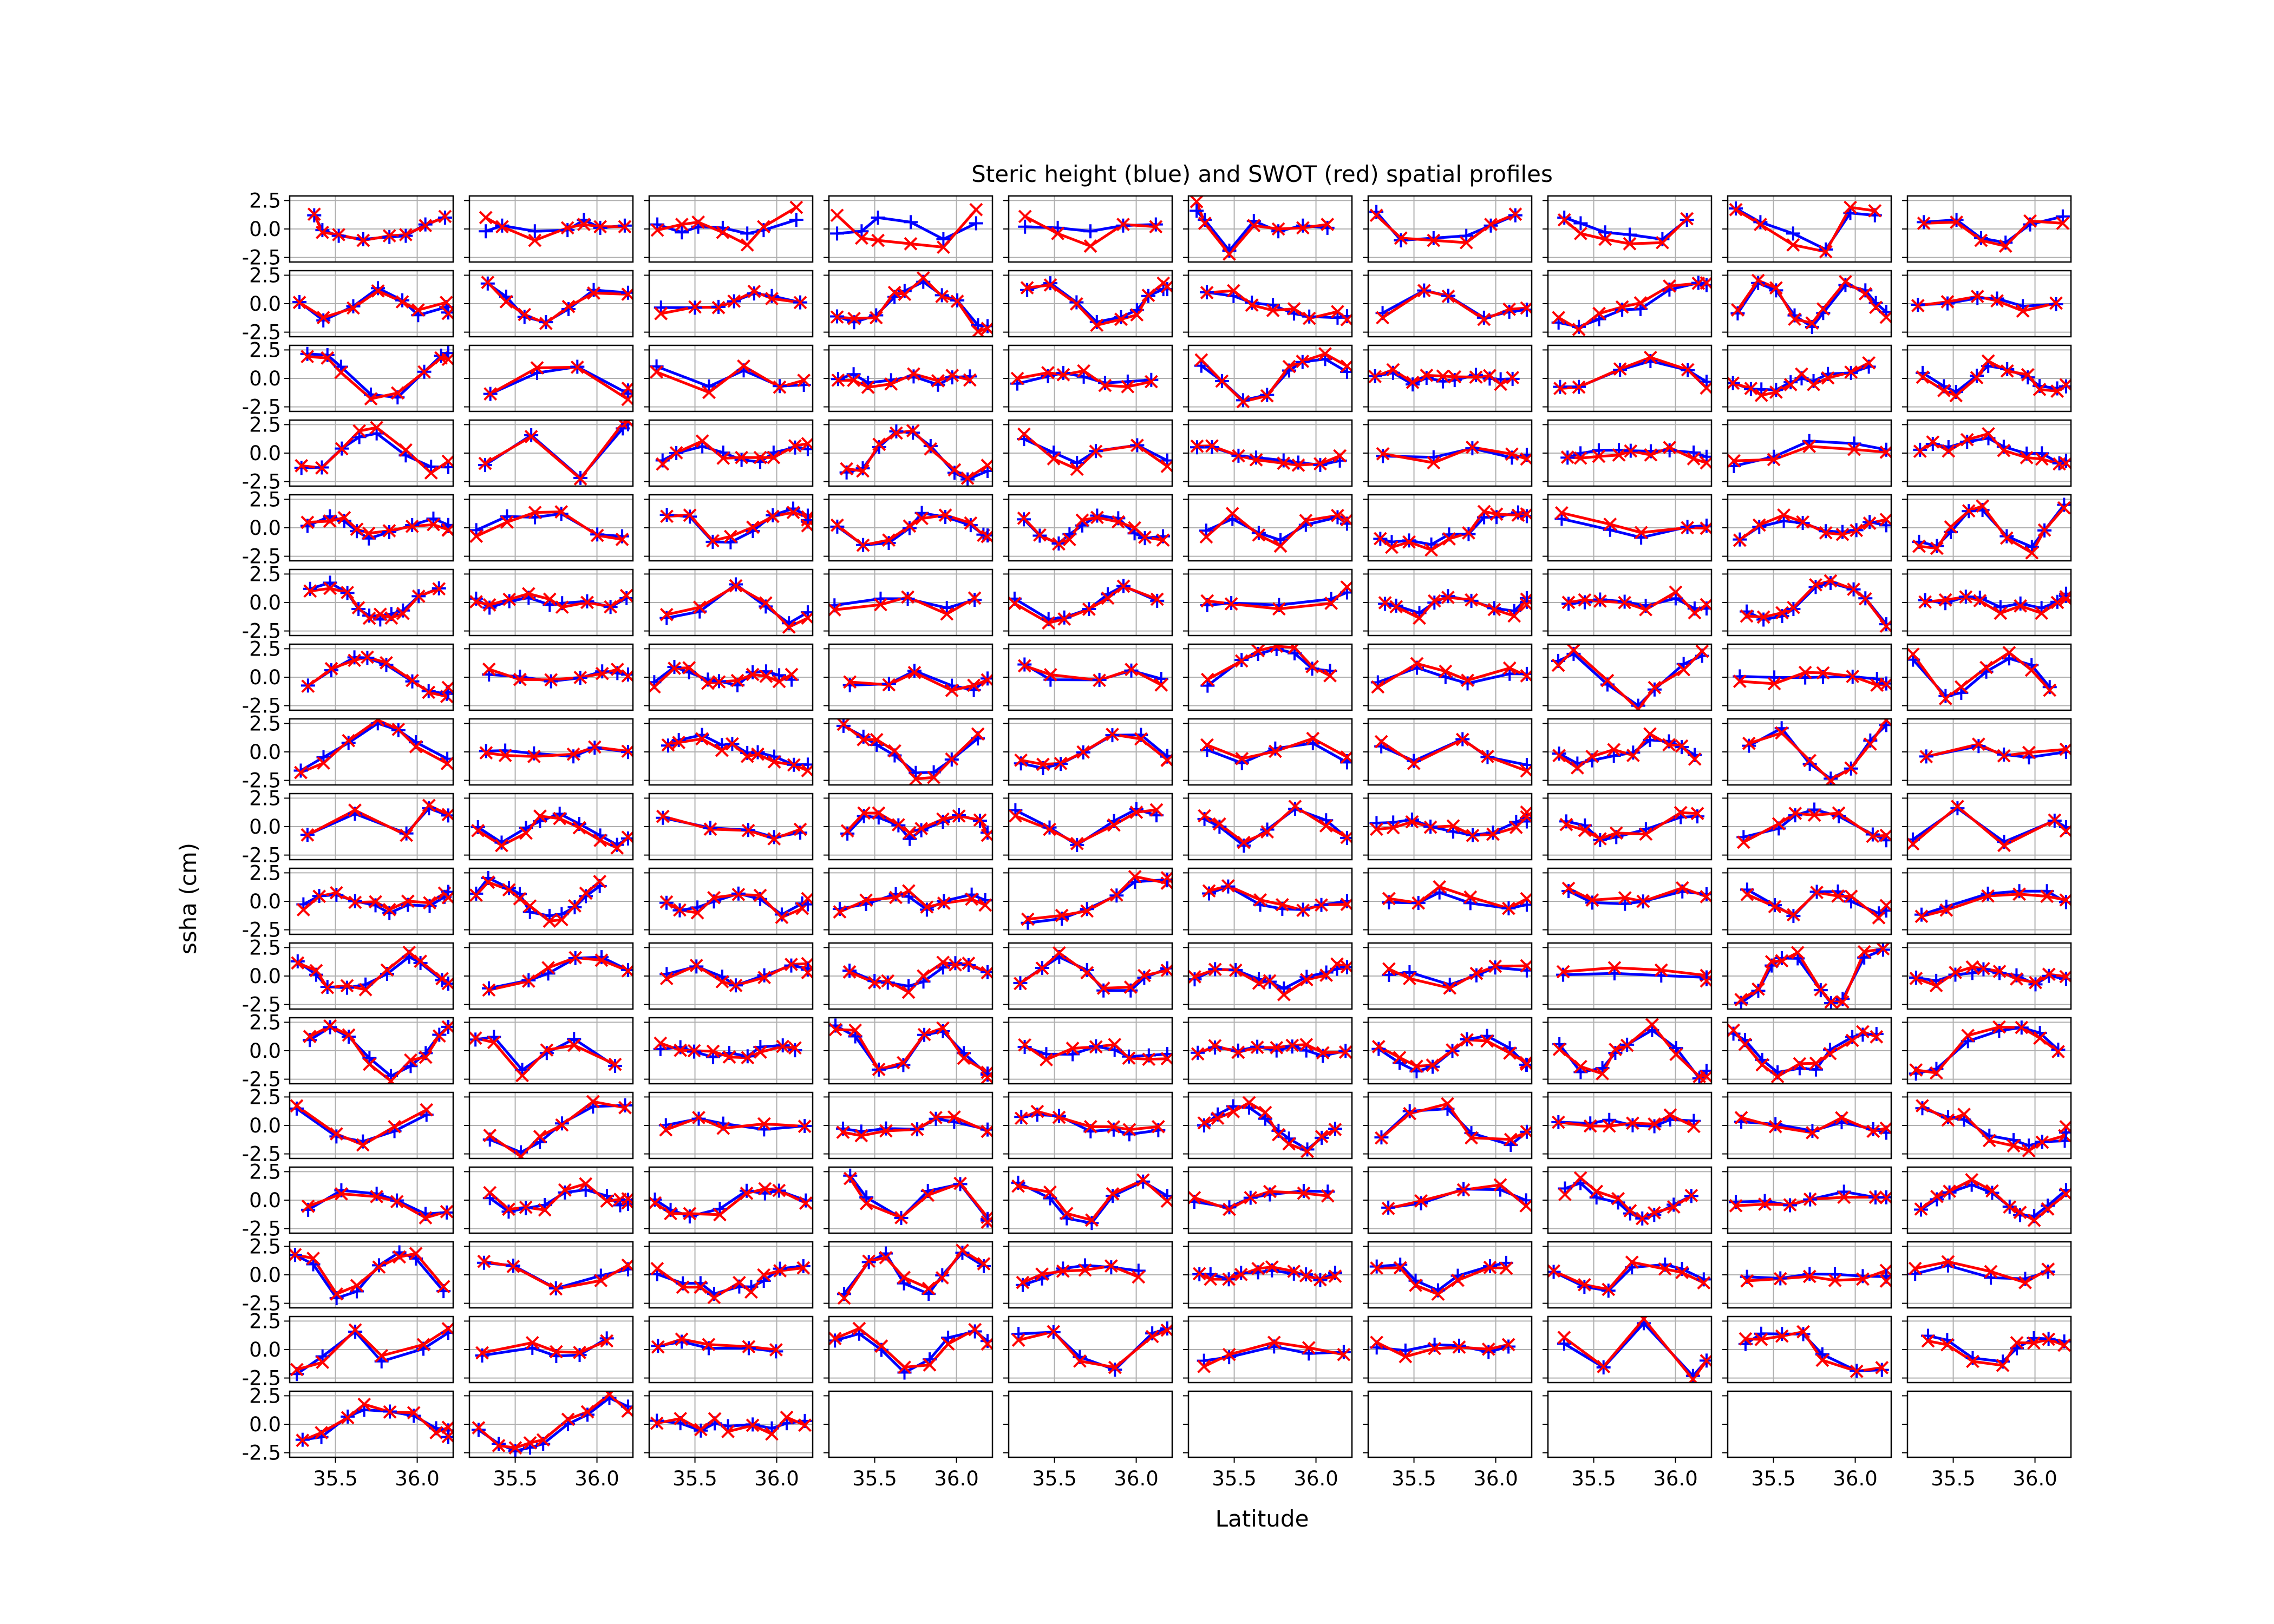 The width and height of the screenshot is (2274, 1624). Describe the element at coordinates (1594, 1479) in the screenshot. I see `x-tick-label: 35.5` at that location.